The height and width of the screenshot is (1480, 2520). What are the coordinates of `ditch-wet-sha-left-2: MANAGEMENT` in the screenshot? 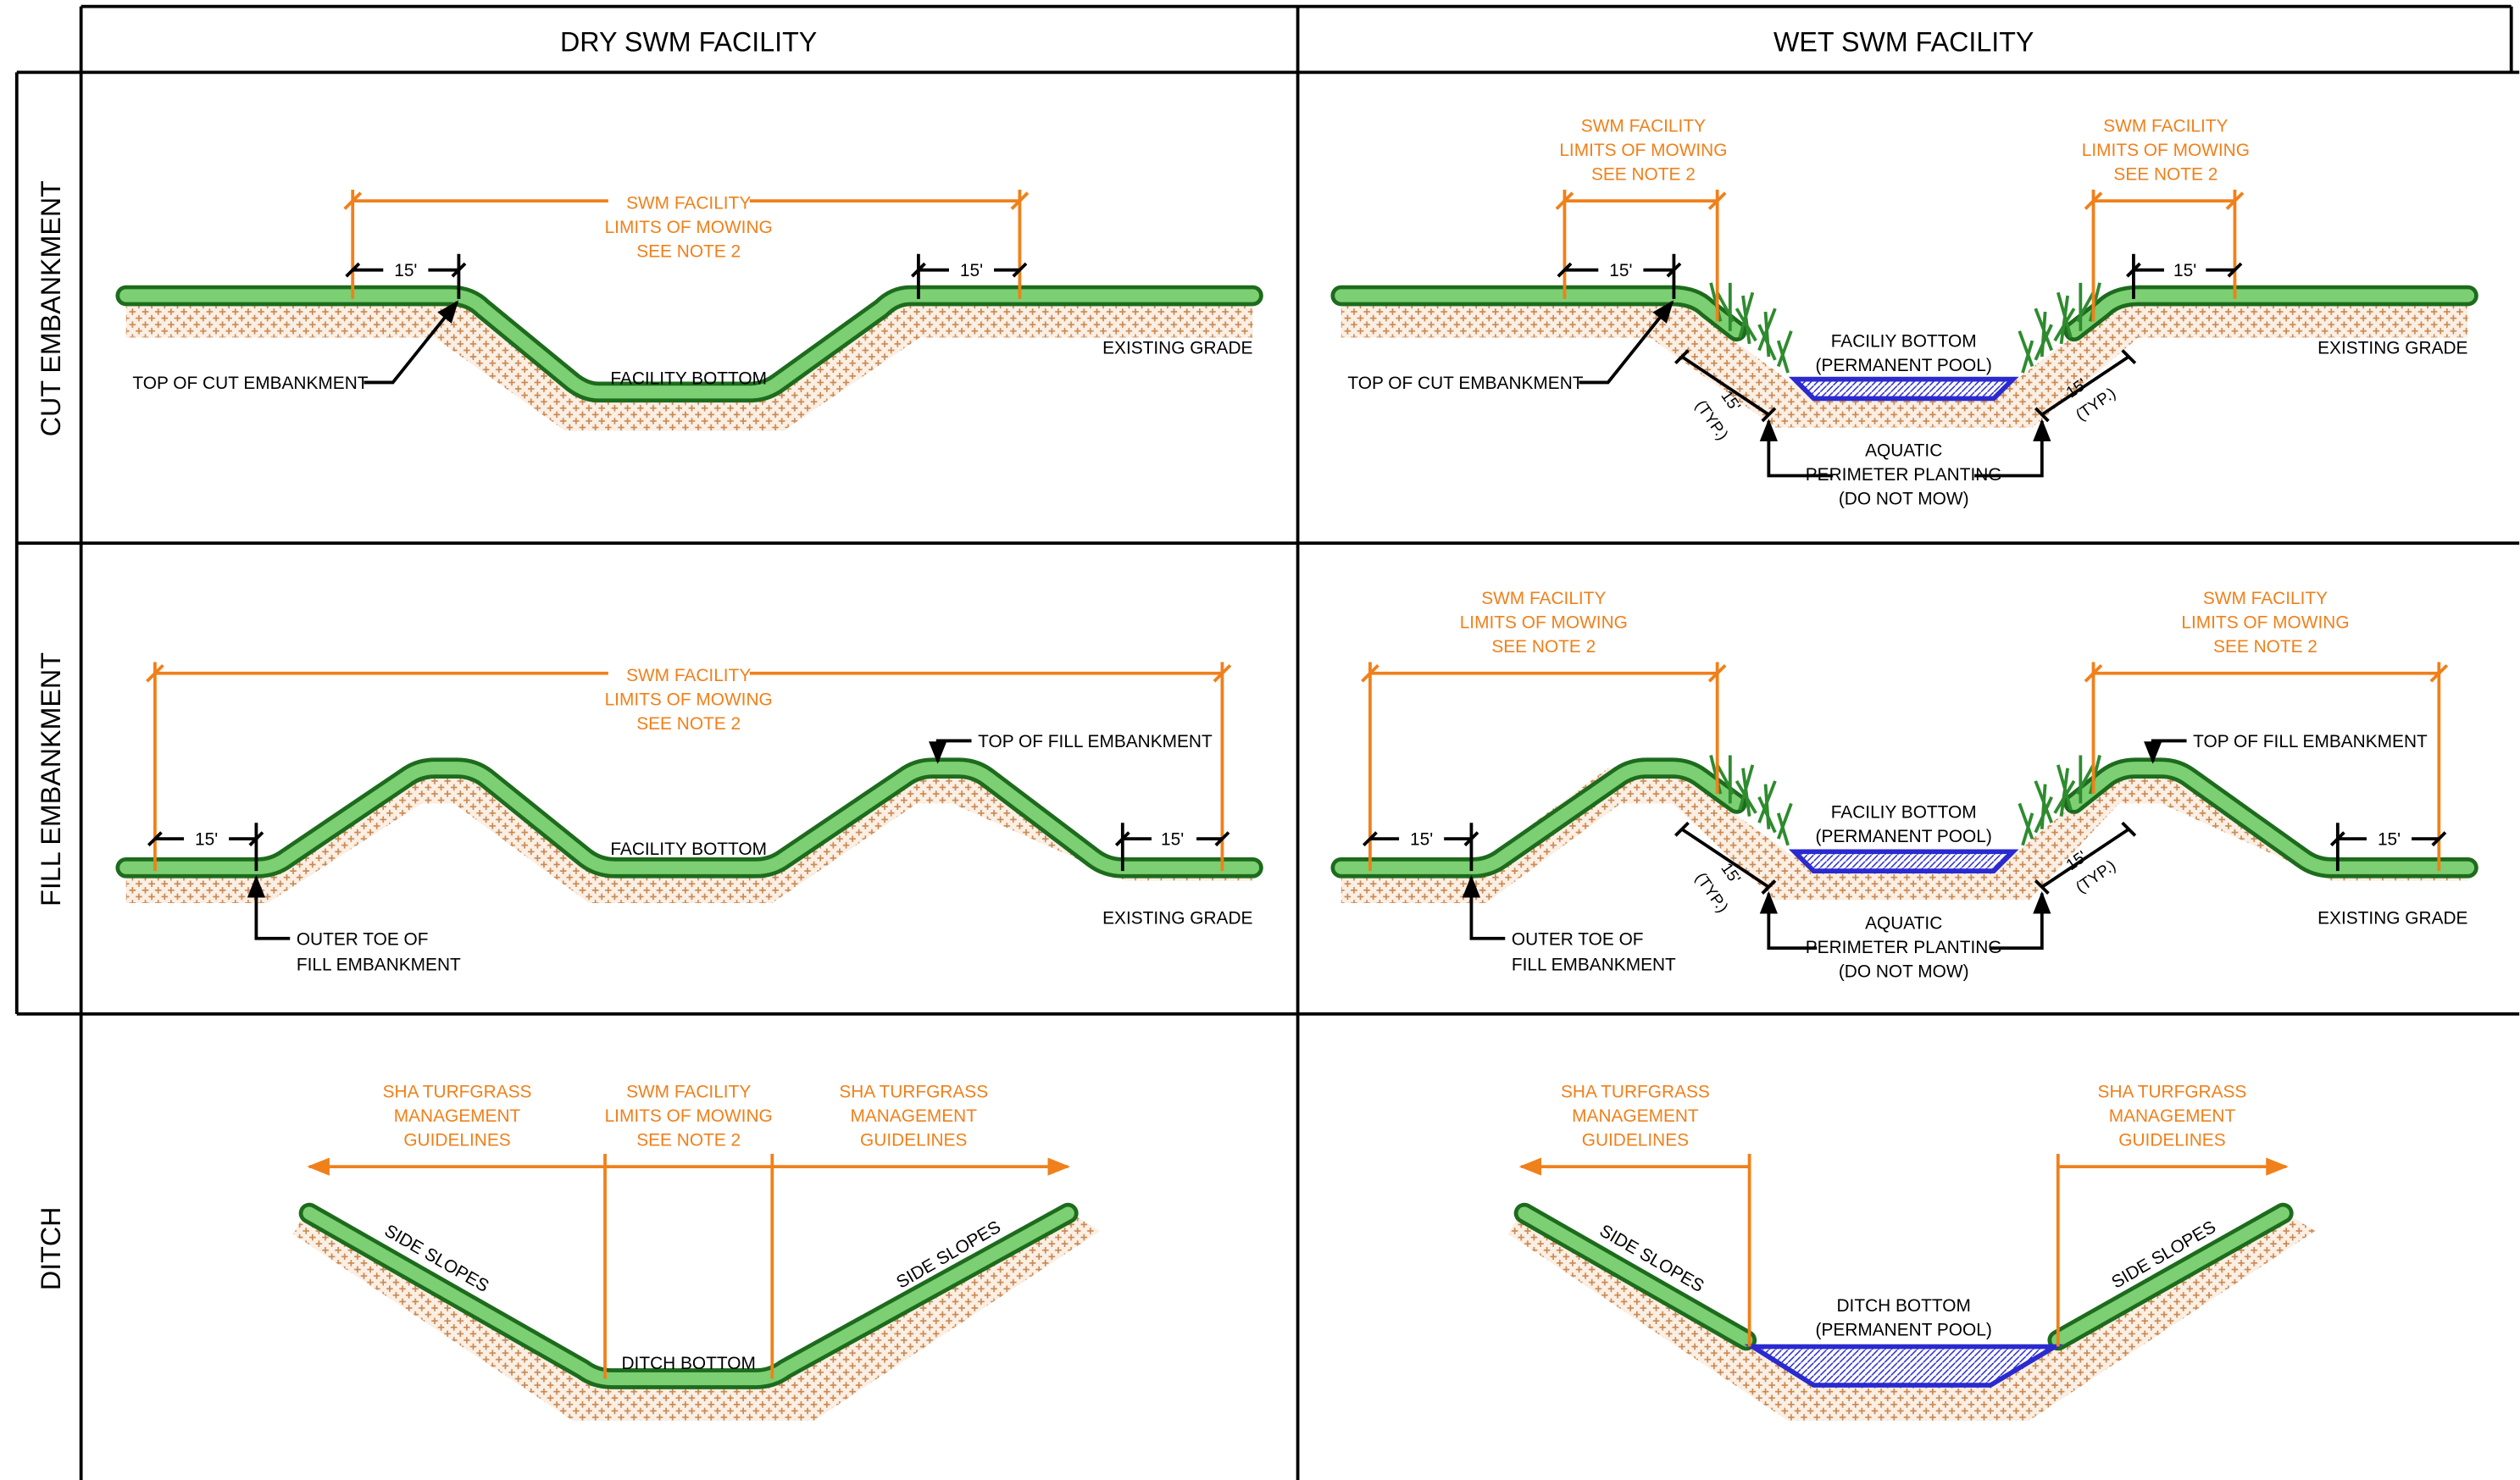 It's located at (1636, 1116).